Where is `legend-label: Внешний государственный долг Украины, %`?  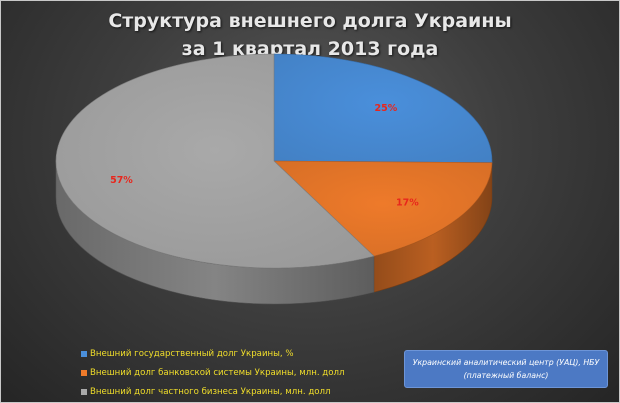 legend-label: Внешний государственный долг Украины, % is located at coordinates (192, 353).